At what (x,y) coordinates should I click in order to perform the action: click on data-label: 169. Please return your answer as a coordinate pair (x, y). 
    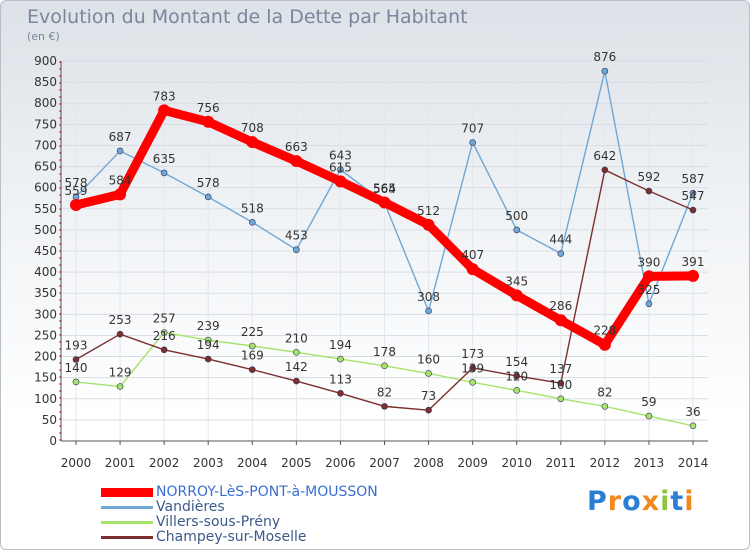
    Looking at the image, I should click on (252, 356).